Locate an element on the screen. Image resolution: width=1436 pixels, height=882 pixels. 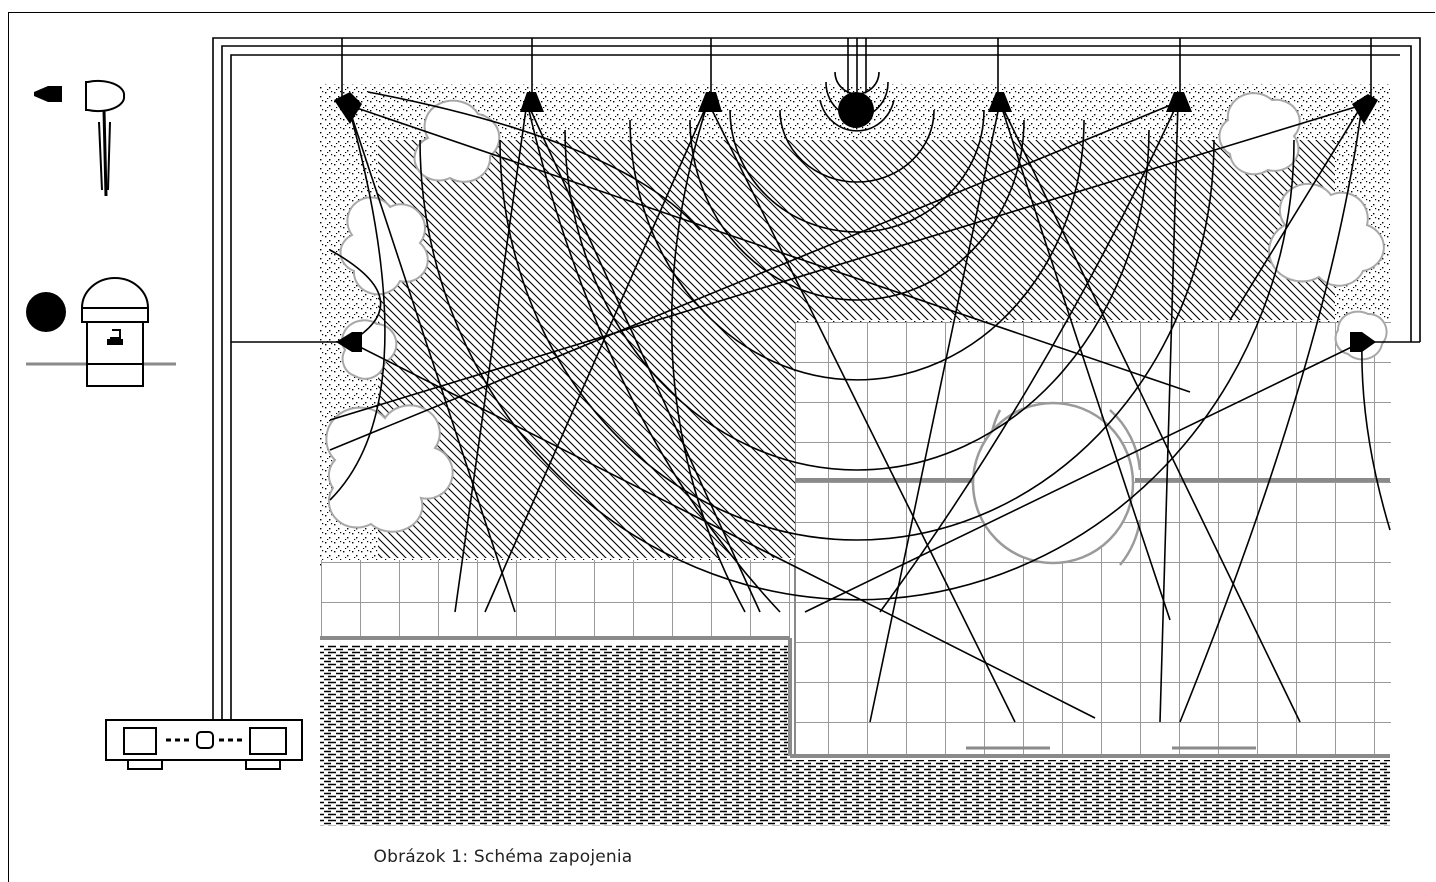
amplifier-icon is located at coordinates (204, 744).